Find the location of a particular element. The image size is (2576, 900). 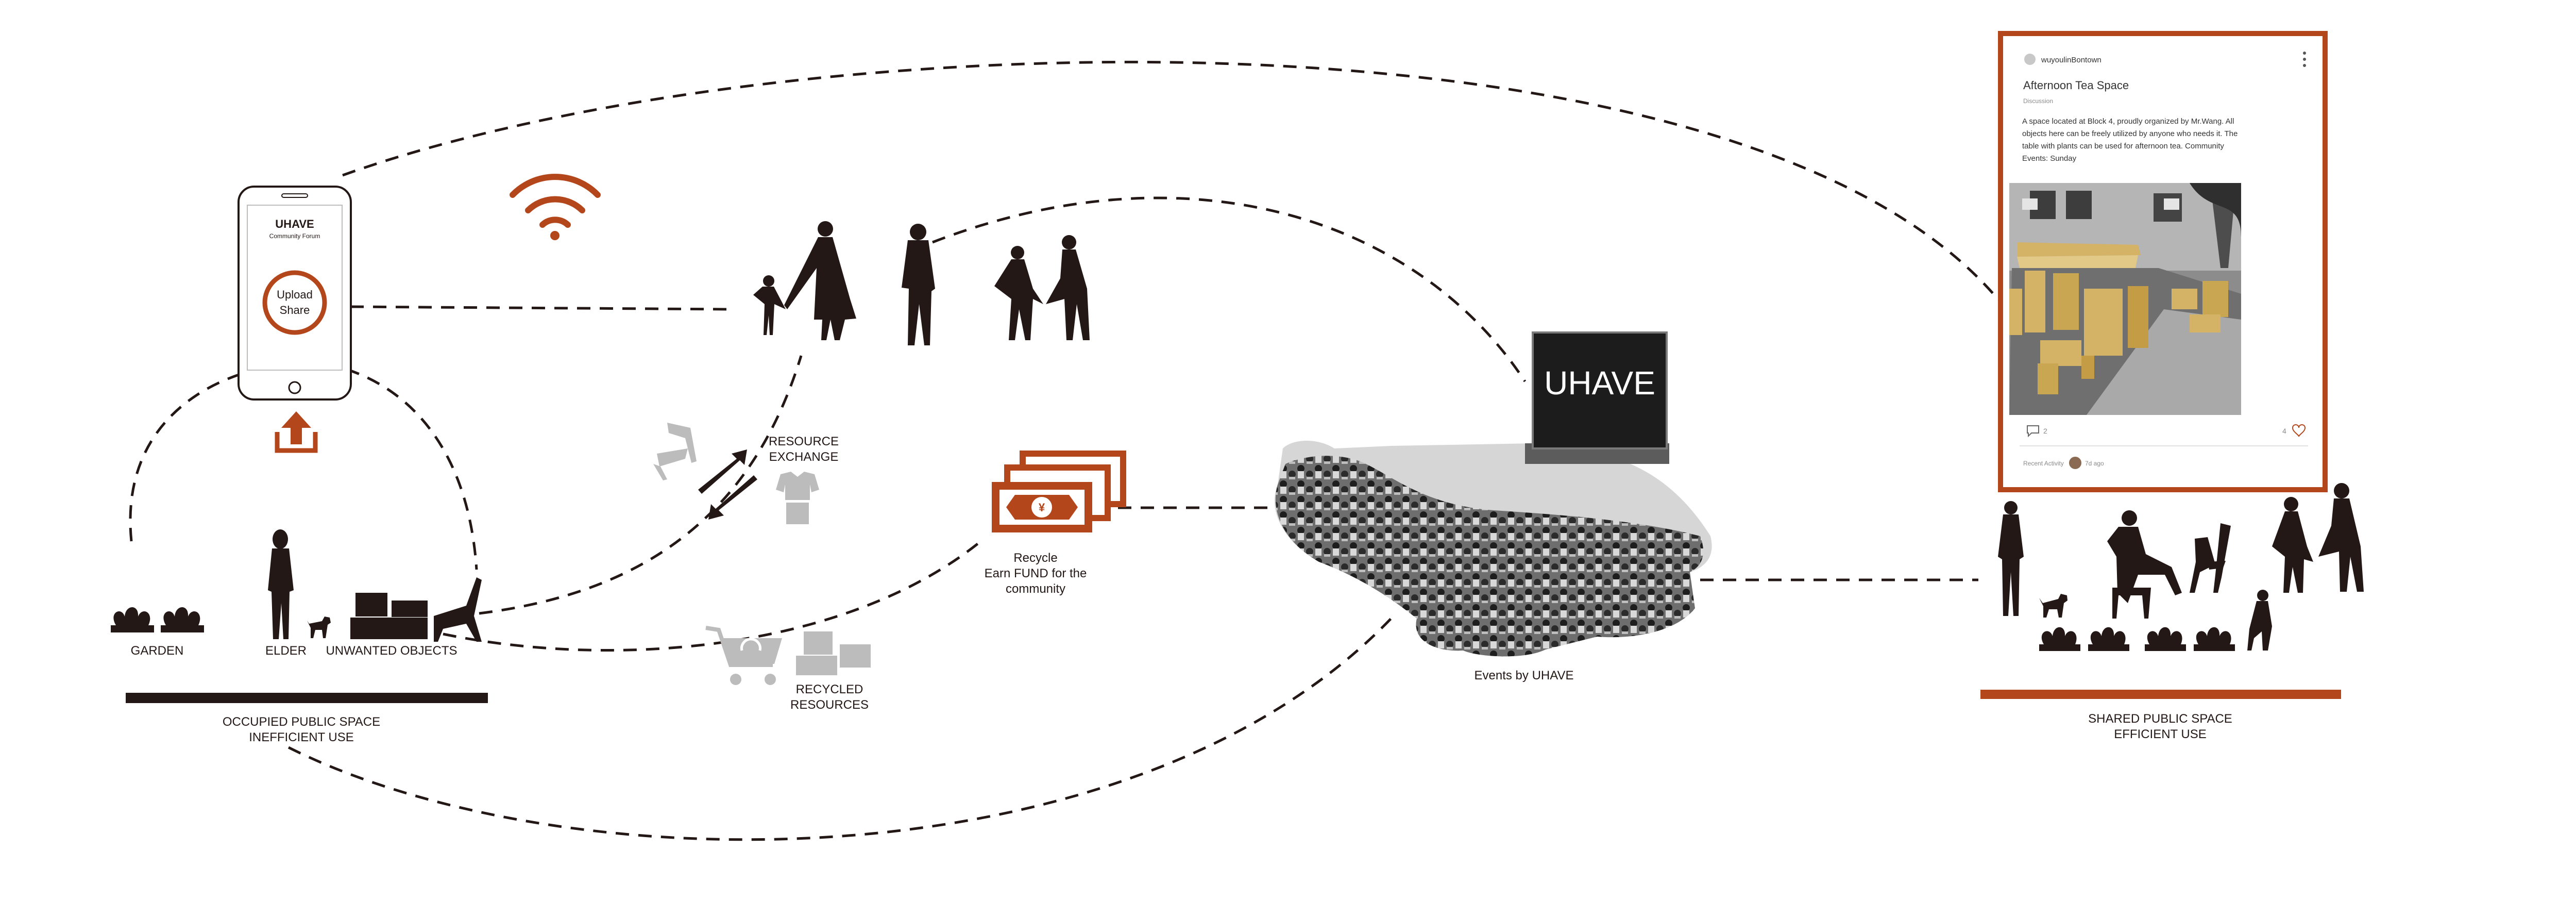

upload-share-label-1: Upload is located at coordinates (295, 294).